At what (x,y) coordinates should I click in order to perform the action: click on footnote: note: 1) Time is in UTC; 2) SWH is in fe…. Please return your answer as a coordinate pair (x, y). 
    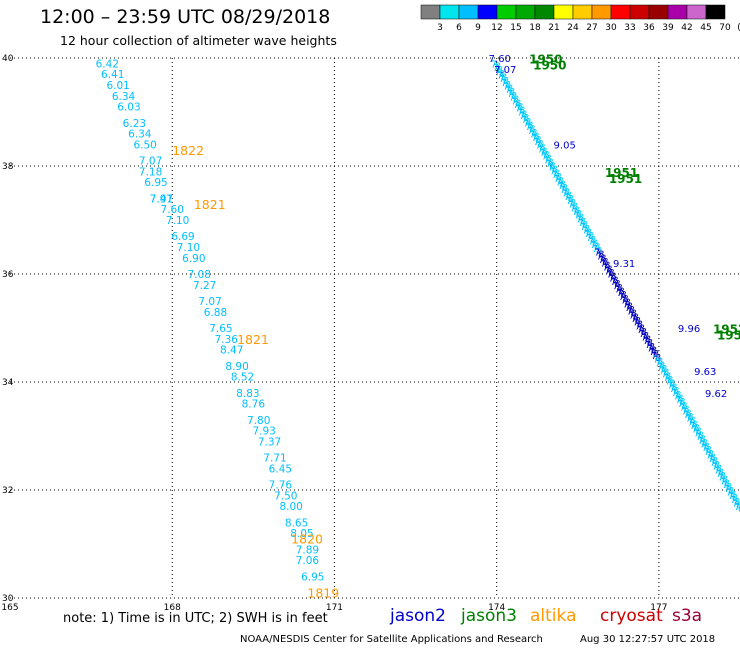
    Looking at the image, I should click on (195, 618).